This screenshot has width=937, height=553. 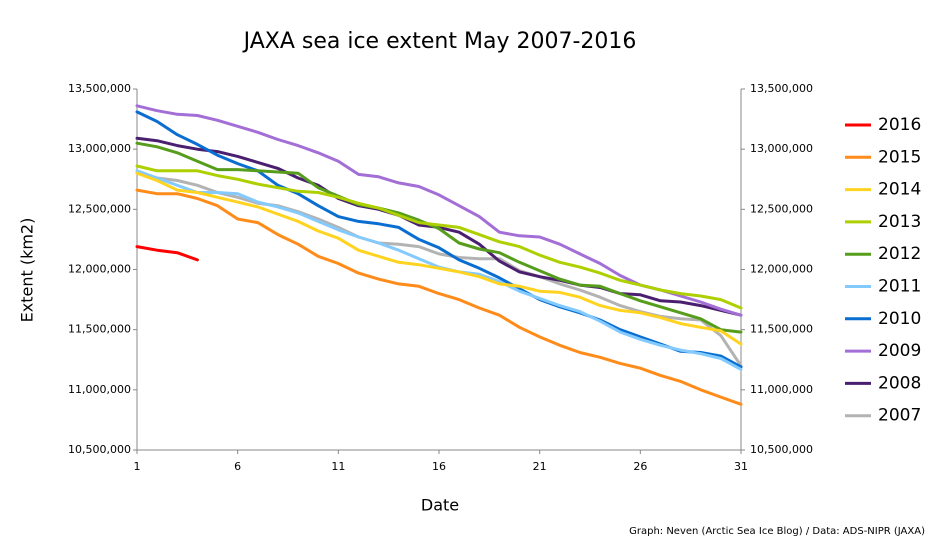 I want to click on legend-text: 2014, so click(x=899, y=190).